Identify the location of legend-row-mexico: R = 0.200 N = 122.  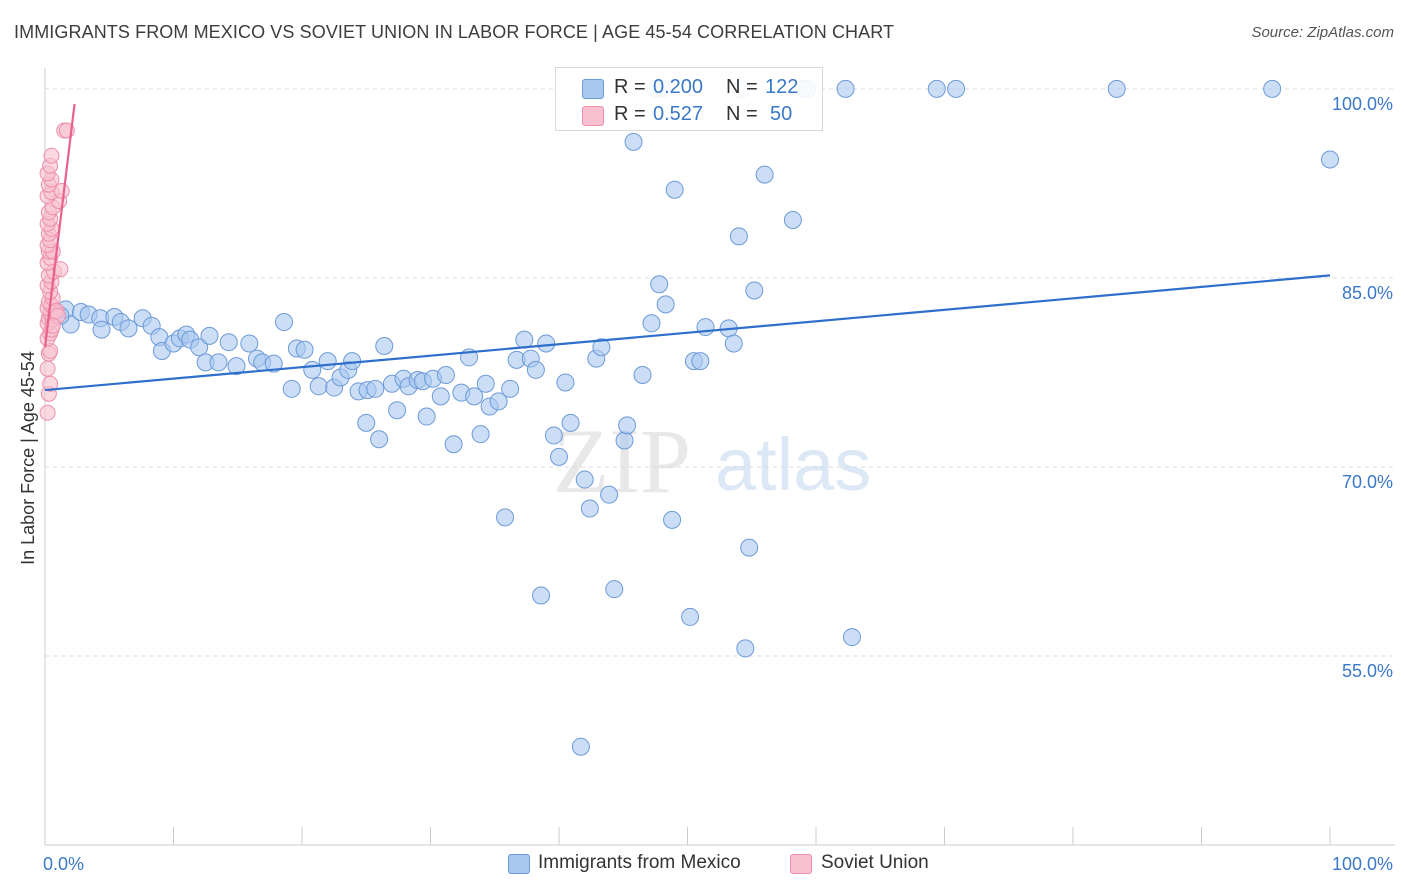
(689, 88).